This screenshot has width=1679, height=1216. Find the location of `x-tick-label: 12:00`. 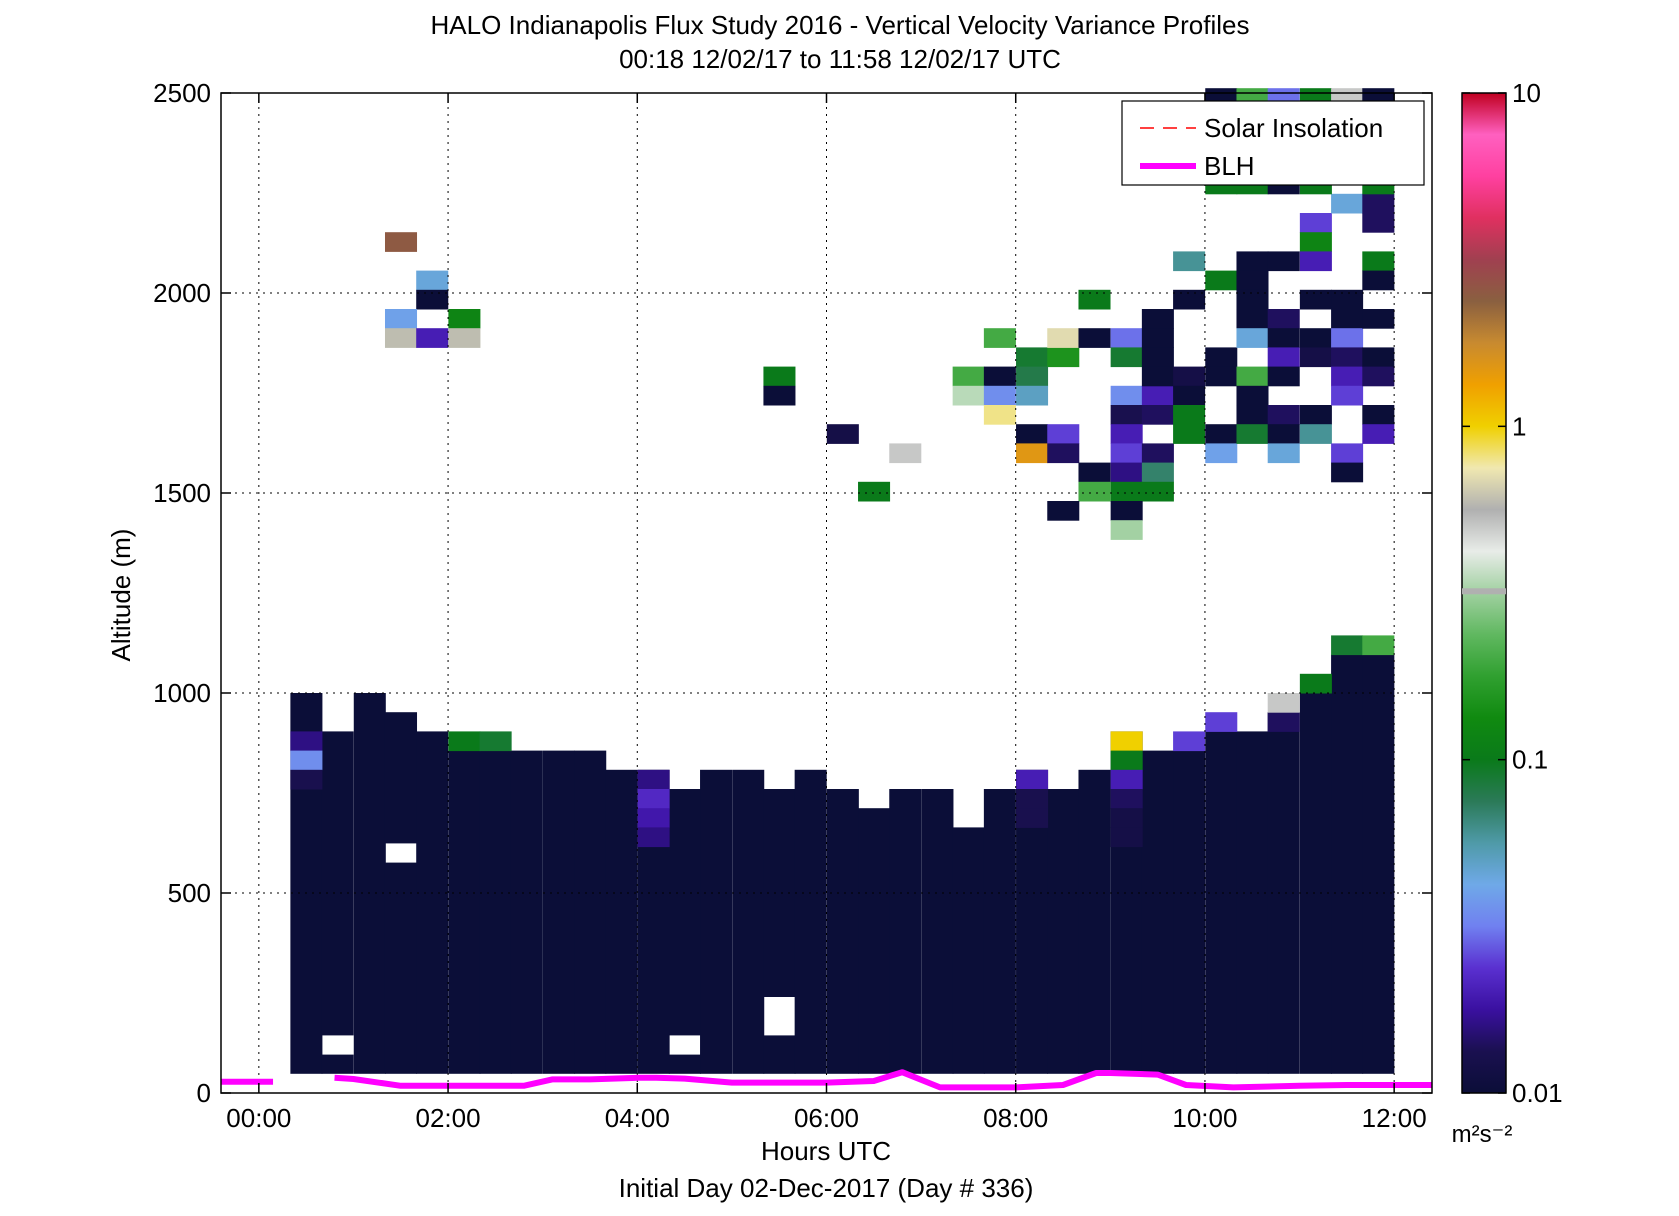

x-tick-label: 12:00 is located at coordinates (1394, 1118).